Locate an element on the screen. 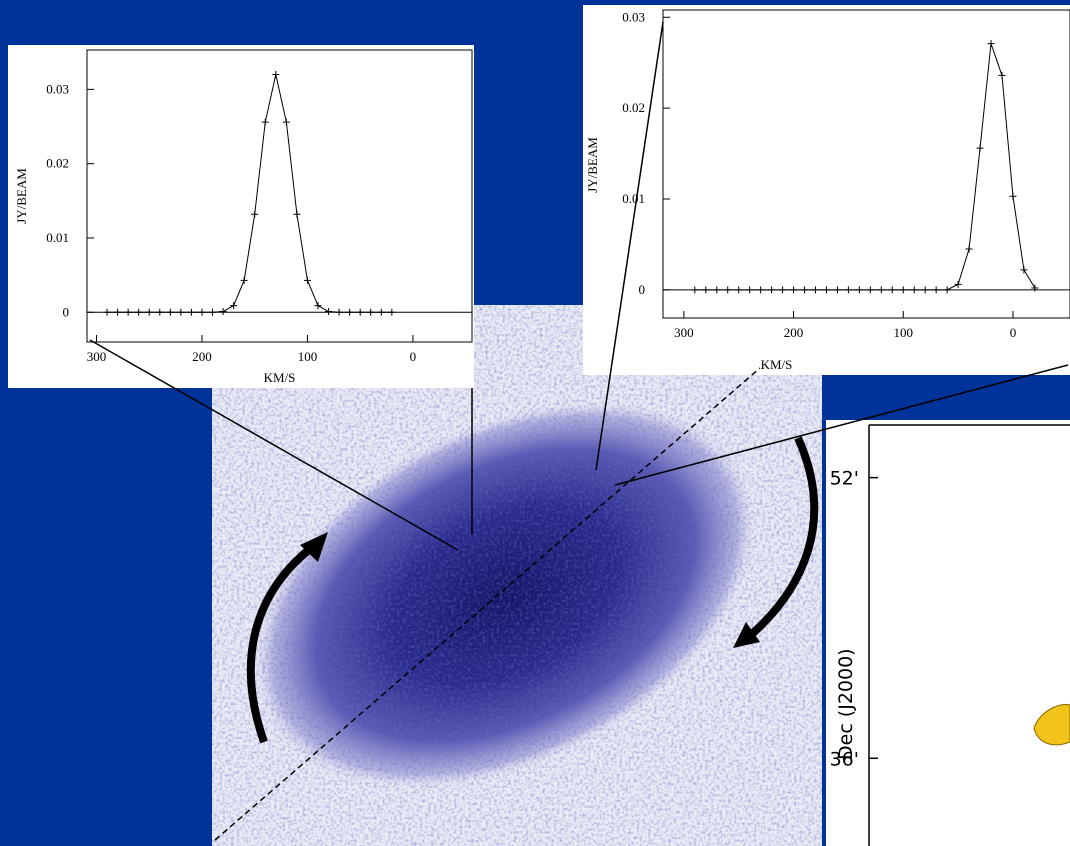 This screenshot has height=846, width=1070. fit-line is located at coordinates (249, 193).